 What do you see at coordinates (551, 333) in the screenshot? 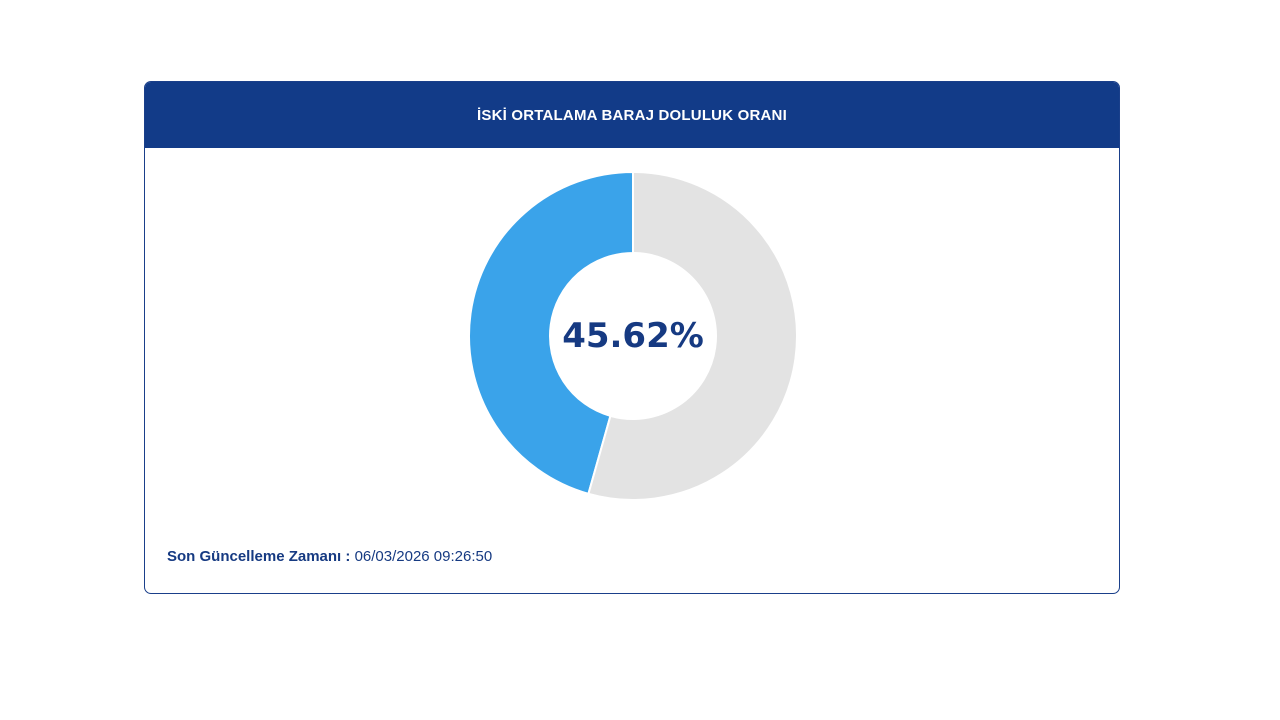
I see `filled-slice` at bounding box center [551, 333].